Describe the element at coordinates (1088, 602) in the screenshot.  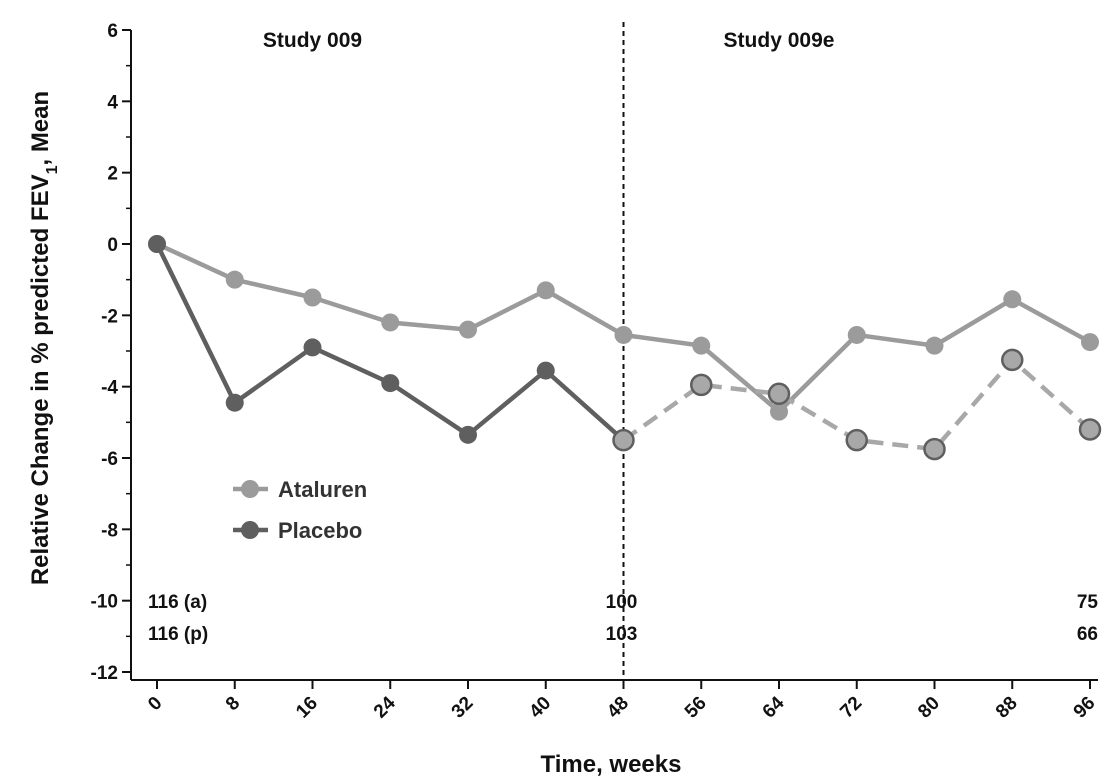
I see `n-label: 75` at that location.